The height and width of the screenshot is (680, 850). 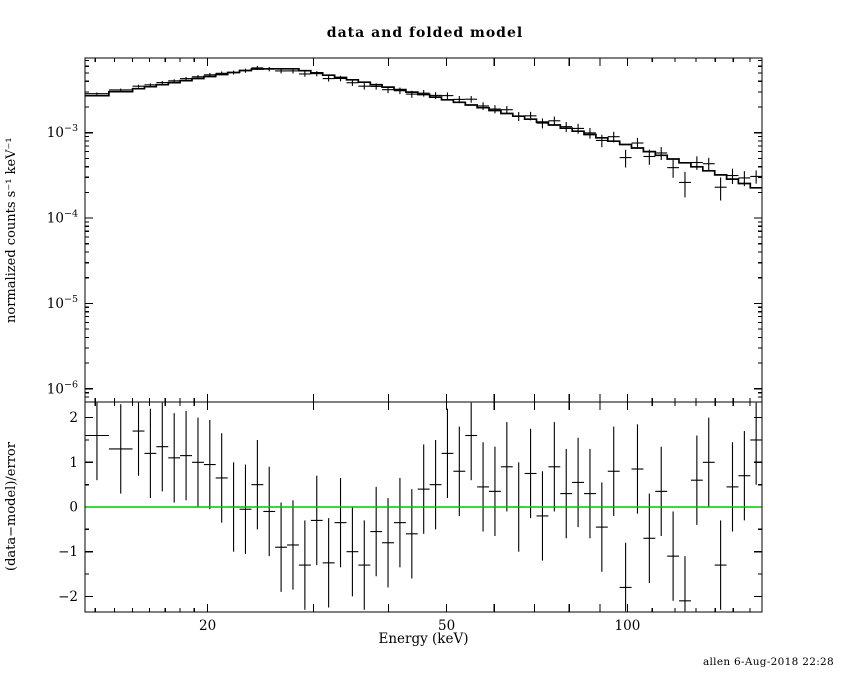 I want to click on y-tick-label: −2, so click(x=68, y=597).